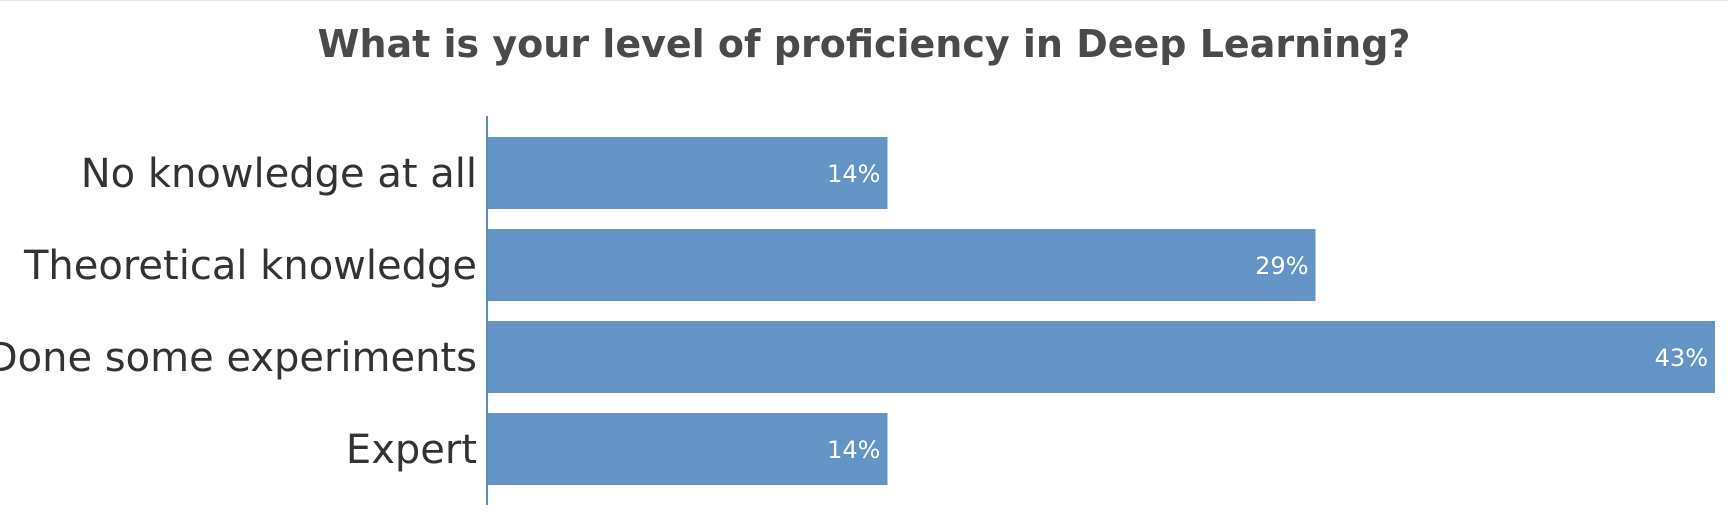  I want to click on category-label: Expert, so click(411, 450).